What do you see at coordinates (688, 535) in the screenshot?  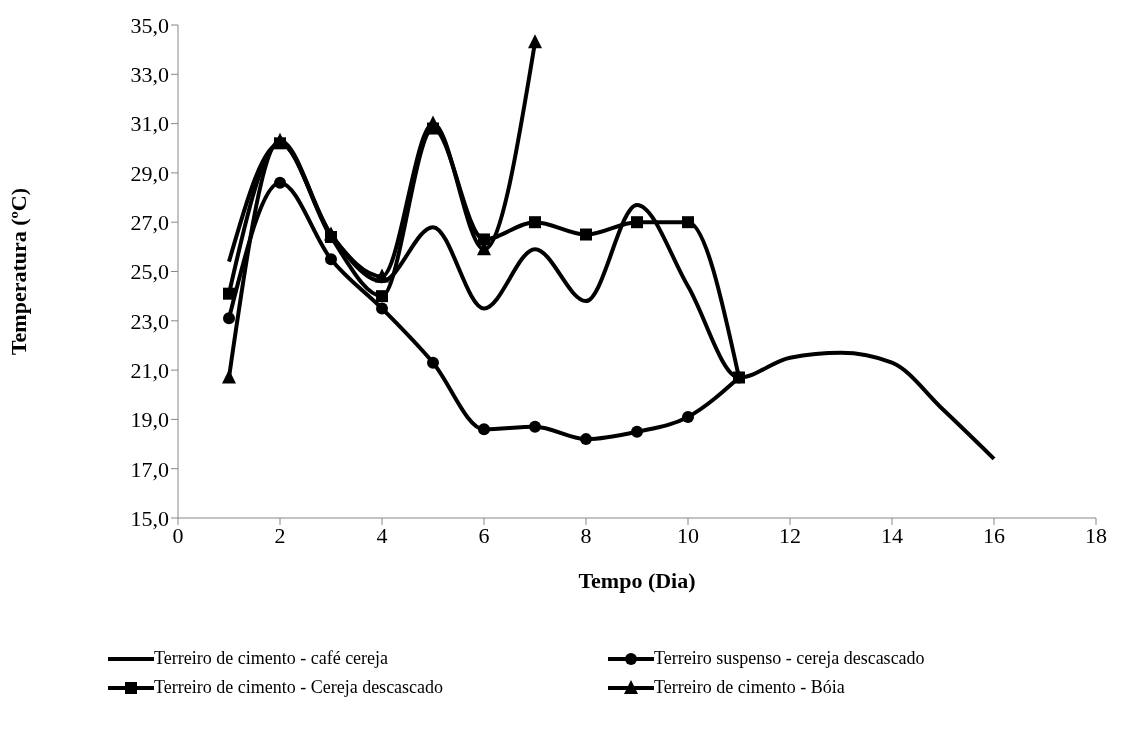 I see `x-tick-label: 10` at bounding box center [688, 535].